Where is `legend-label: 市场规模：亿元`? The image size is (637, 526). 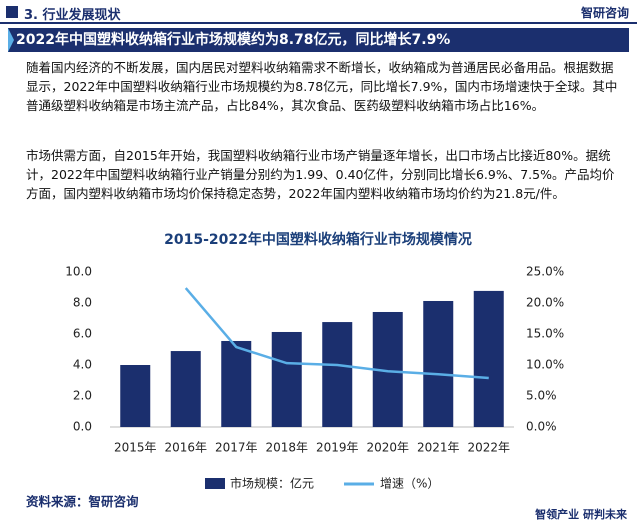 legend-label: 市场规模：亿元 is located at coordinates (272, 483).